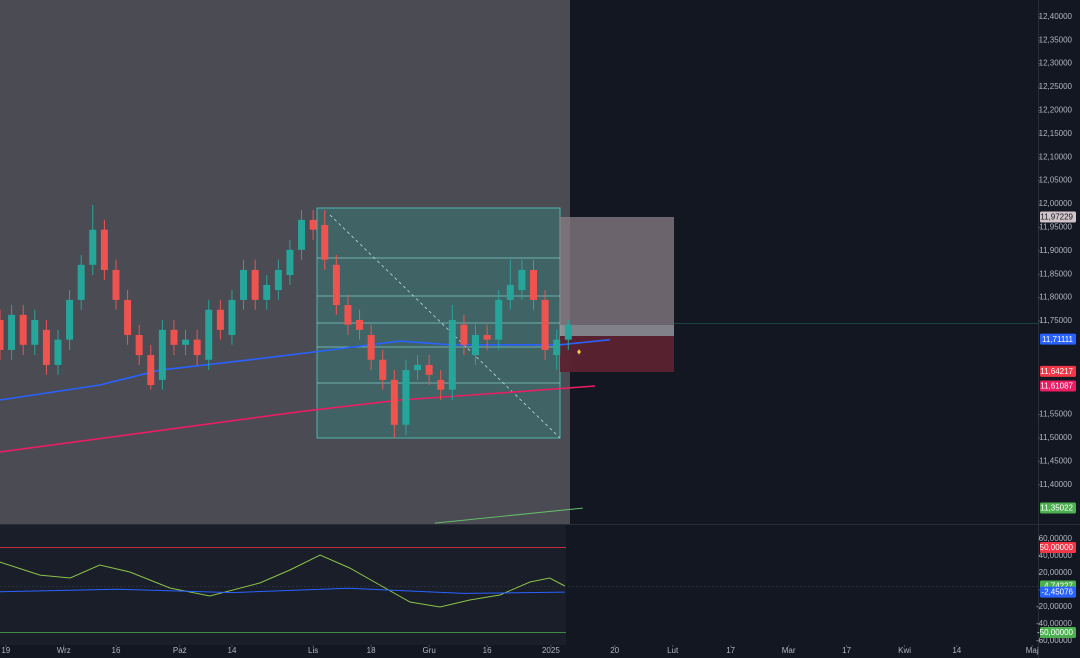 Image resolution: width=1080 pixels, height=658 pixels. What do you see at coordinates (846, 650) in the screenshot?
I see `x-tick-label: 17` at bounding box center [846, 650].